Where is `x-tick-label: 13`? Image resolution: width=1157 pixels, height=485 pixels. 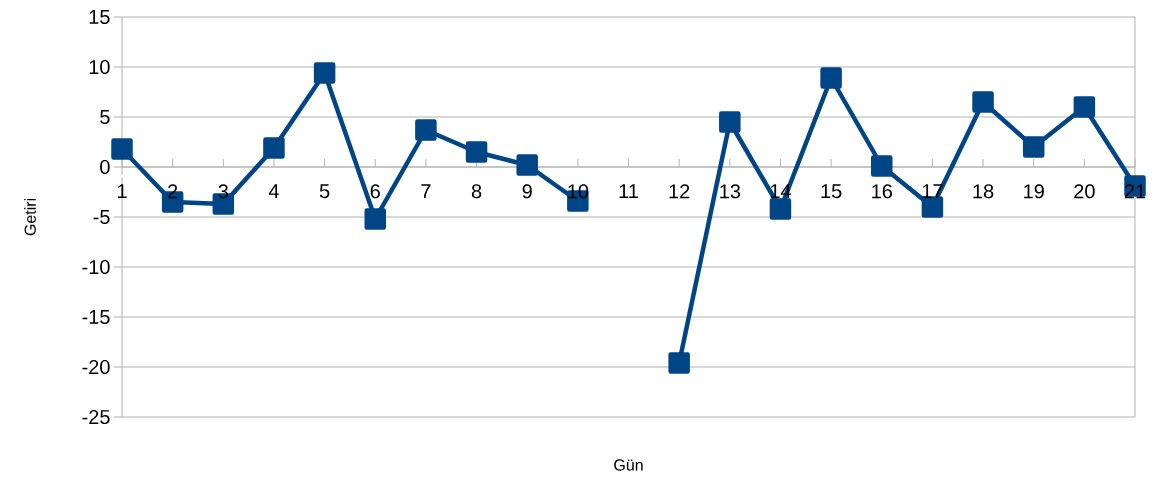
x-tick-label: 13 is located at coordinates (730, 191).